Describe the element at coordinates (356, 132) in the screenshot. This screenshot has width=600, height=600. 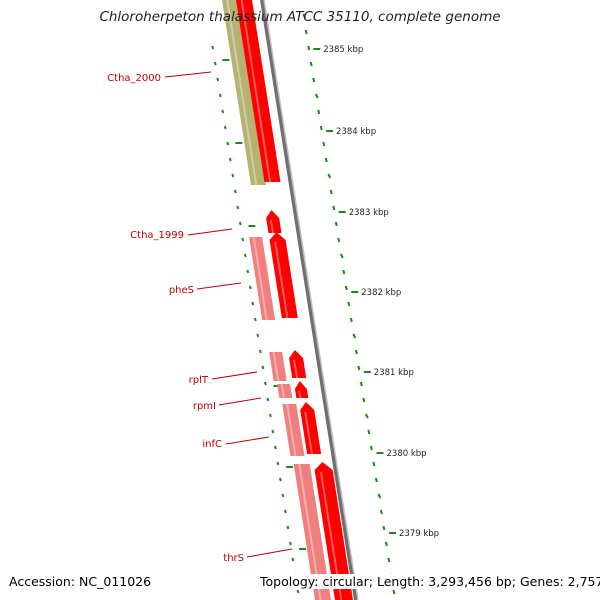
I see `kbp-label: 2384 kbp` at that location.